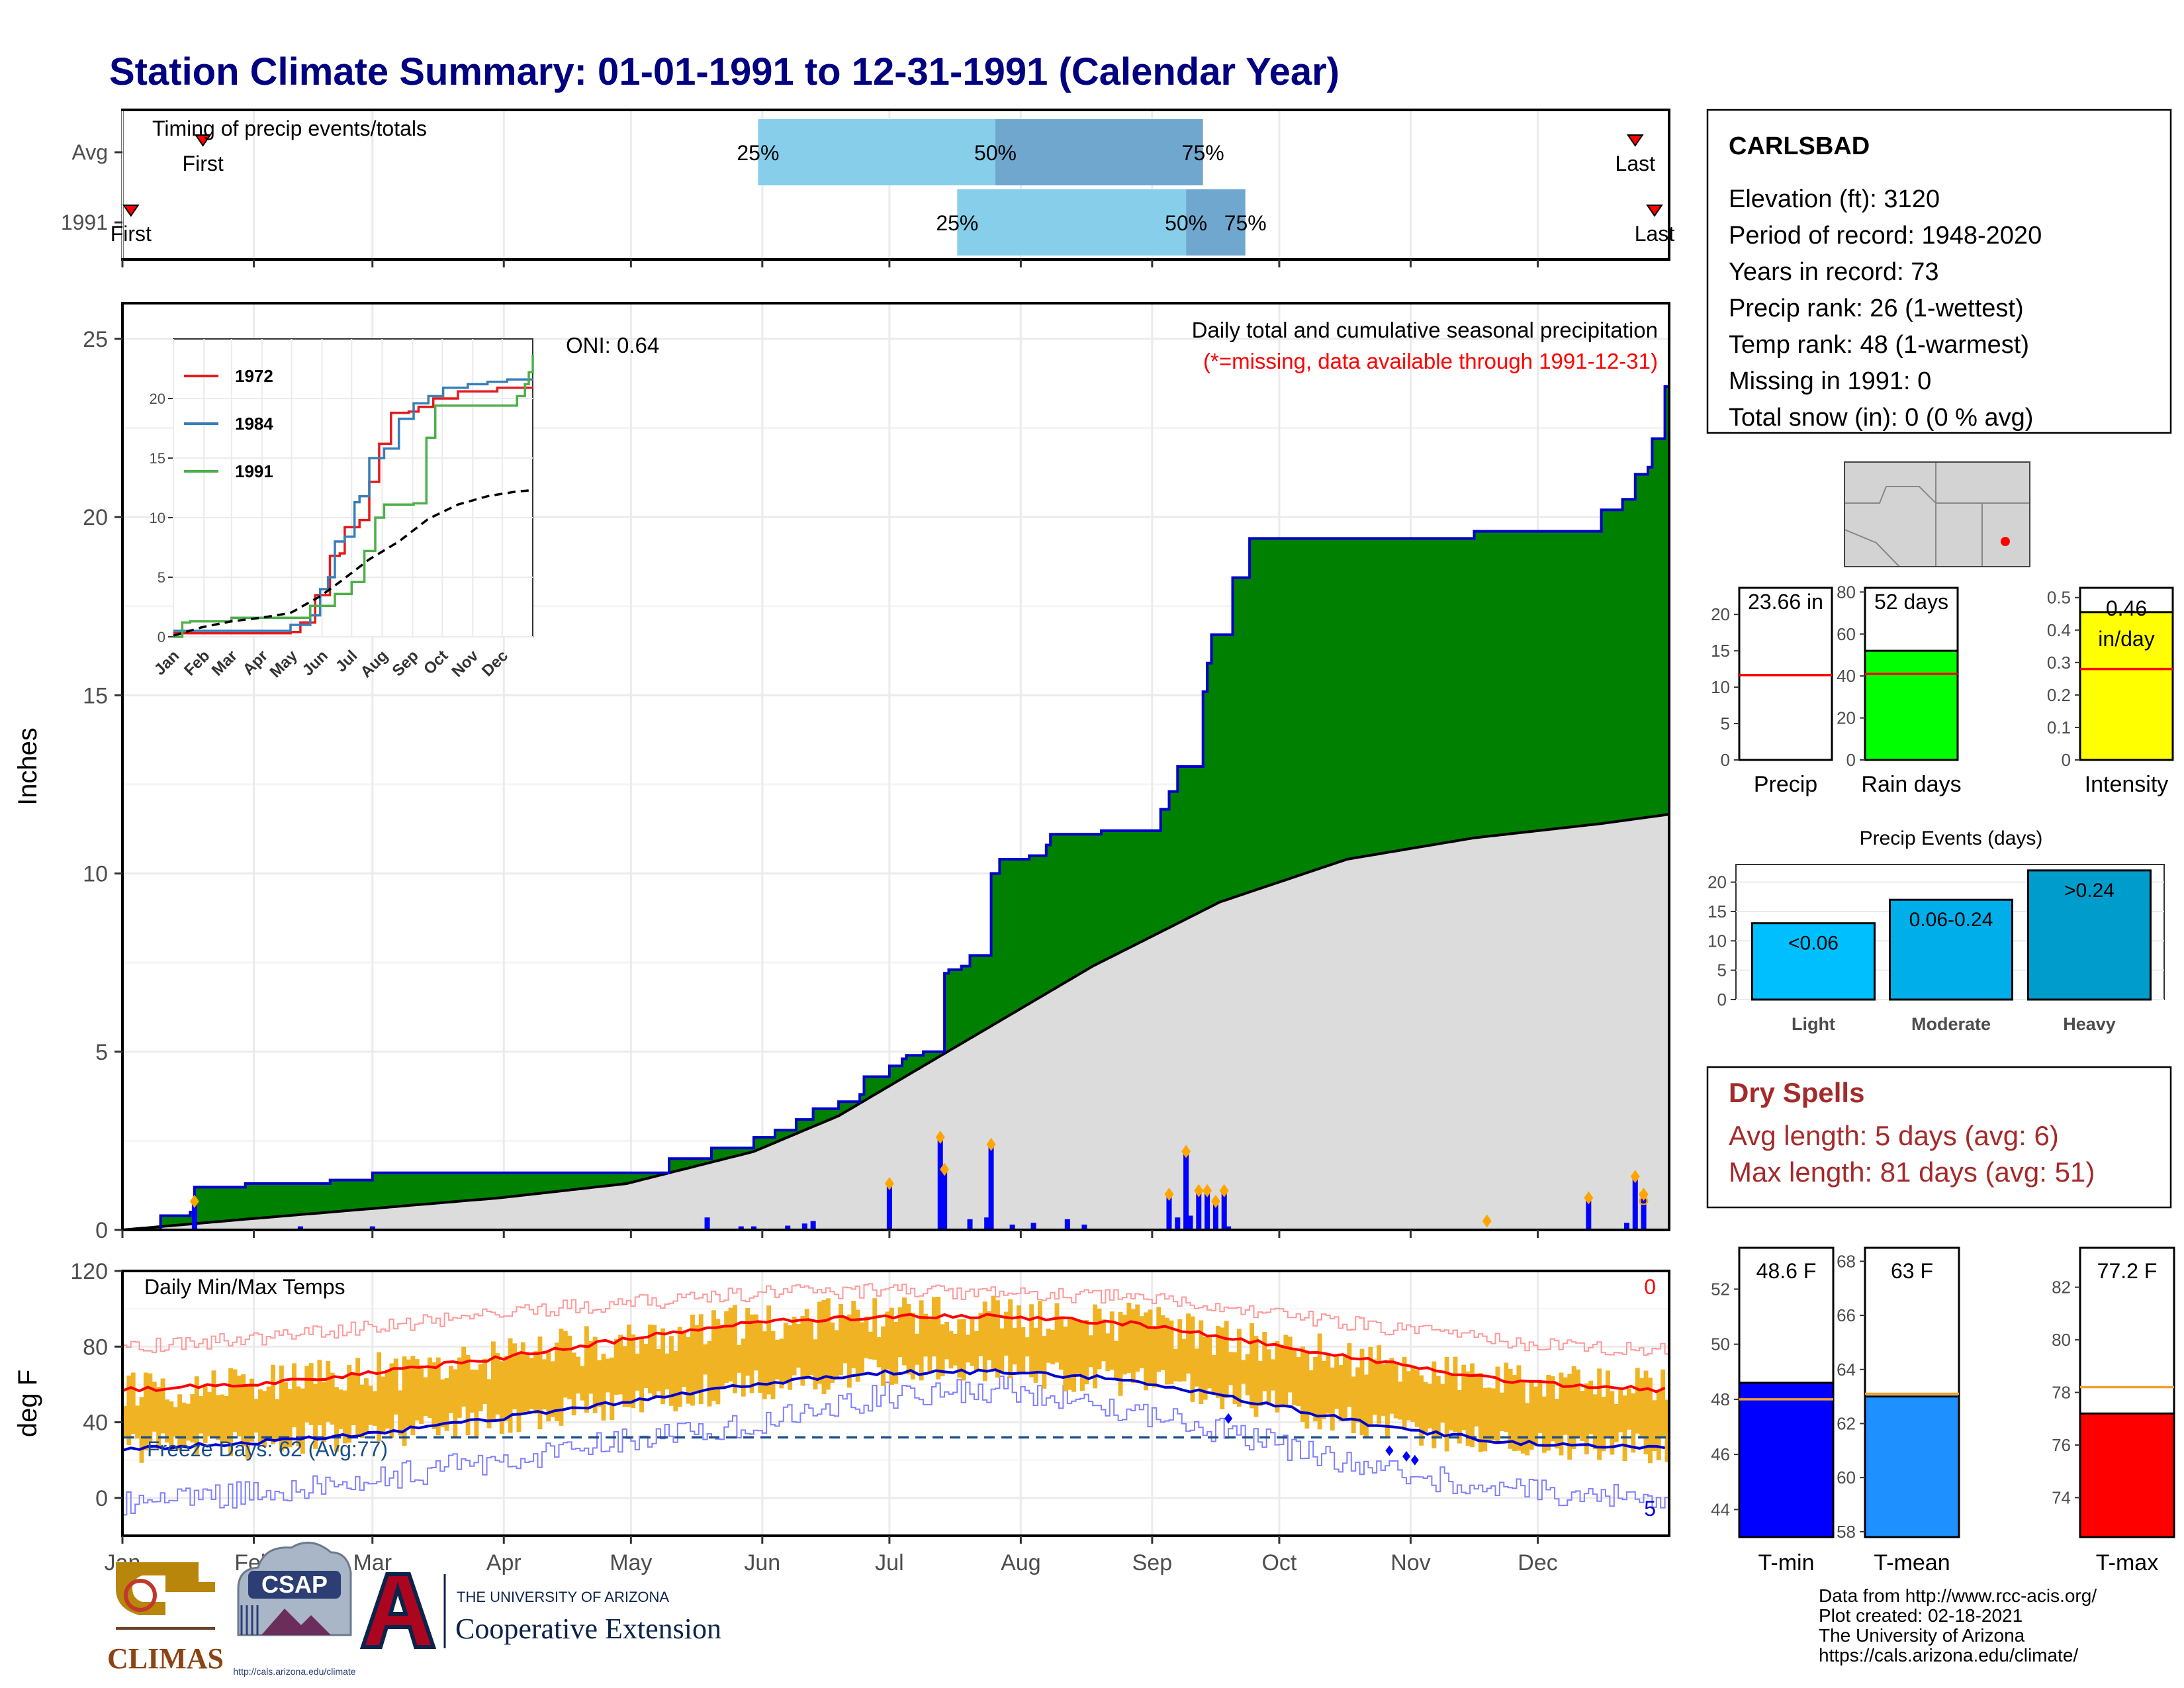 Image resolution: width=2184 pixels, height=1688 pixels. I want to click on timing-row-label: 1991, so click(84, 222).